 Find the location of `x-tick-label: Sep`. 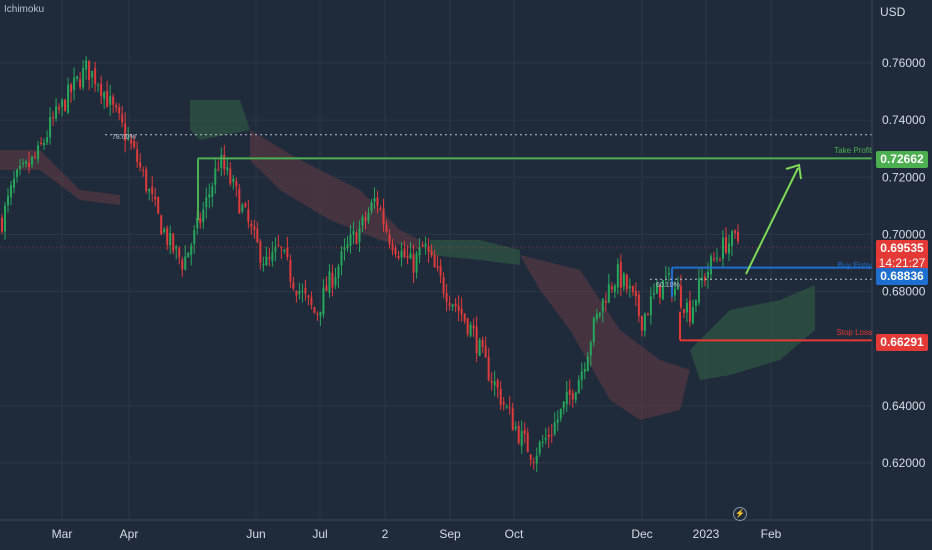

x-tick-label: Sep is located at coordinates (450, 534).